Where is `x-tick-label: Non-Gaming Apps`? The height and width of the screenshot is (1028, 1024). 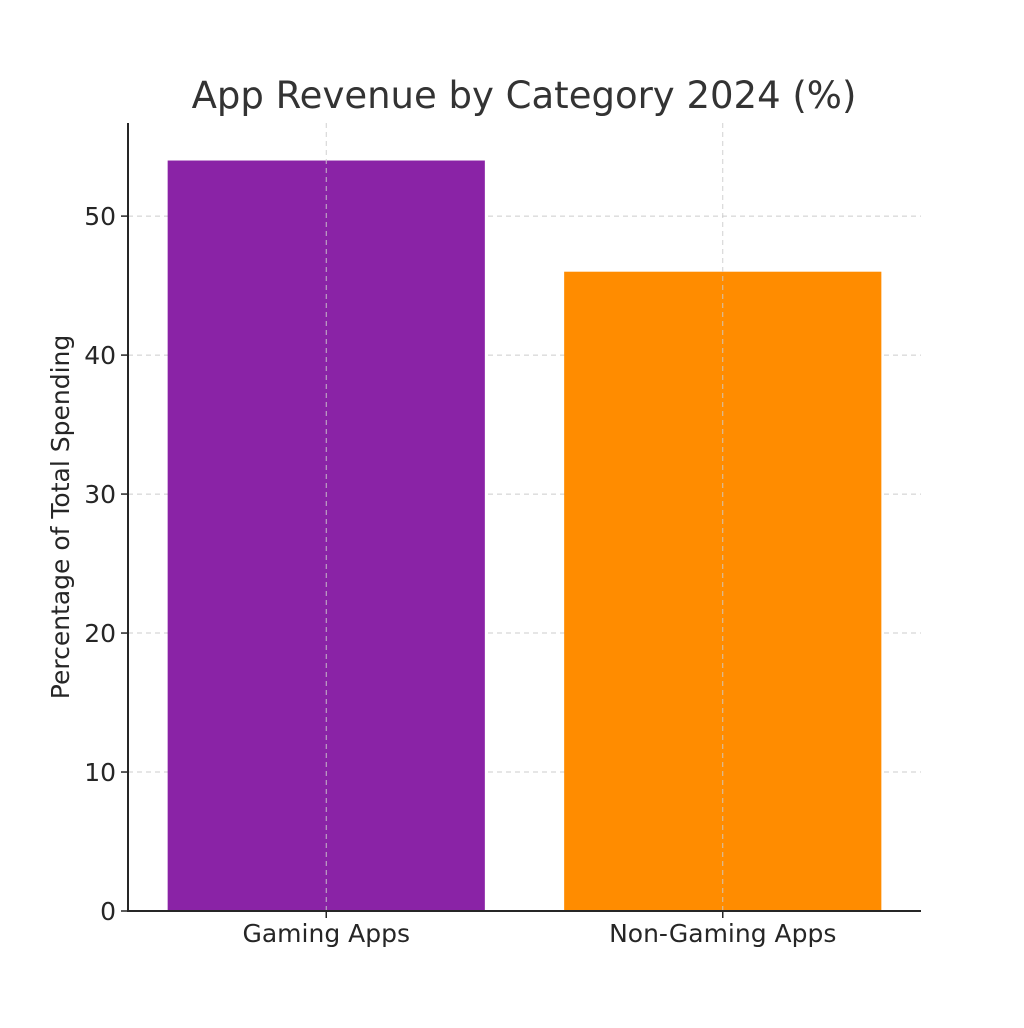 x-tick-label: Non-Gaming Apps is located at coordinates (722, 933).